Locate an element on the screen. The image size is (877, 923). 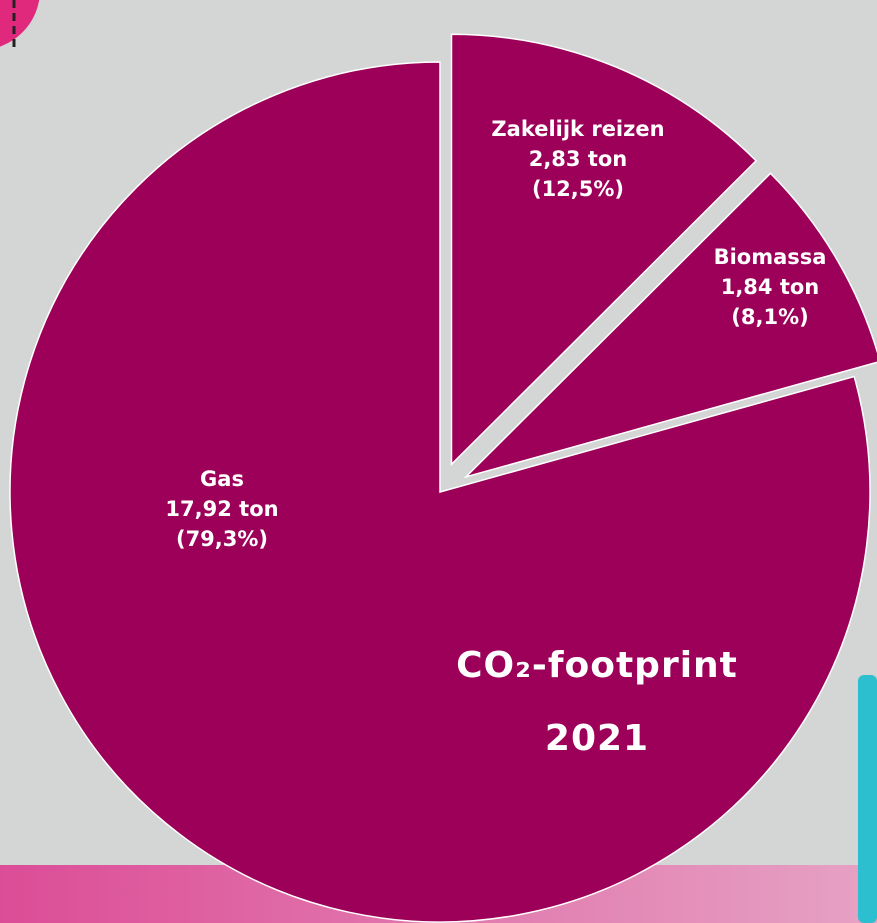
chart-subtitle: 2021 is located at coordinates (597, 738).